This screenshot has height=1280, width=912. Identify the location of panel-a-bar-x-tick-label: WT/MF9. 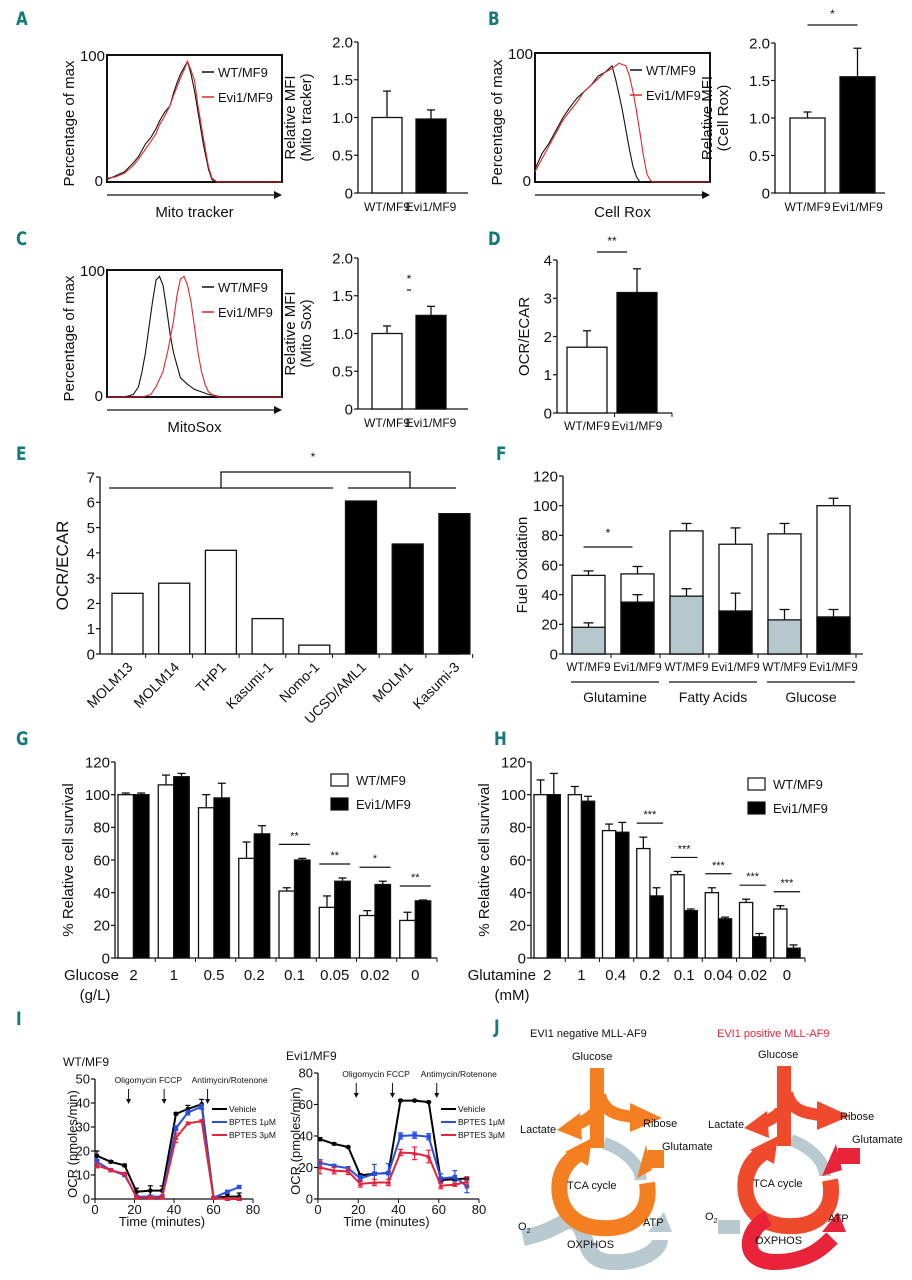
(387, 207).